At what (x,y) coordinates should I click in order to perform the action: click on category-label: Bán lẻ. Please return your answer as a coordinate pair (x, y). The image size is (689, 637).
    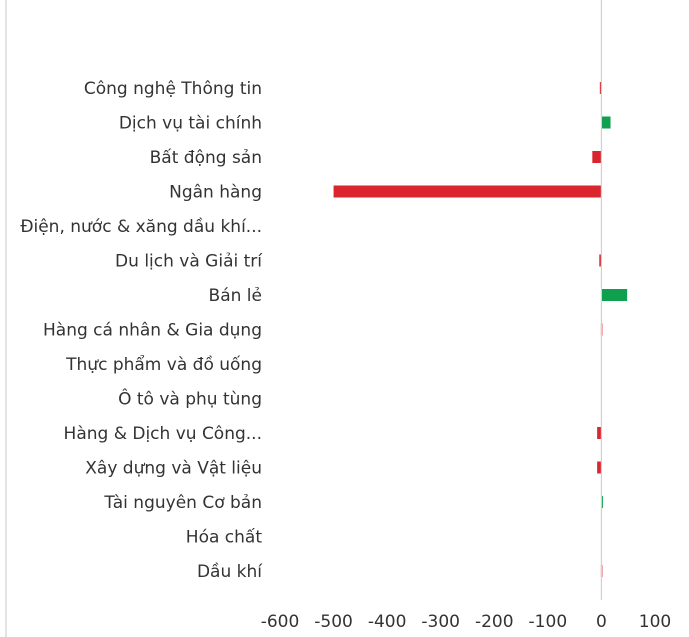
    Looking at the image, I should click on (235, 296).